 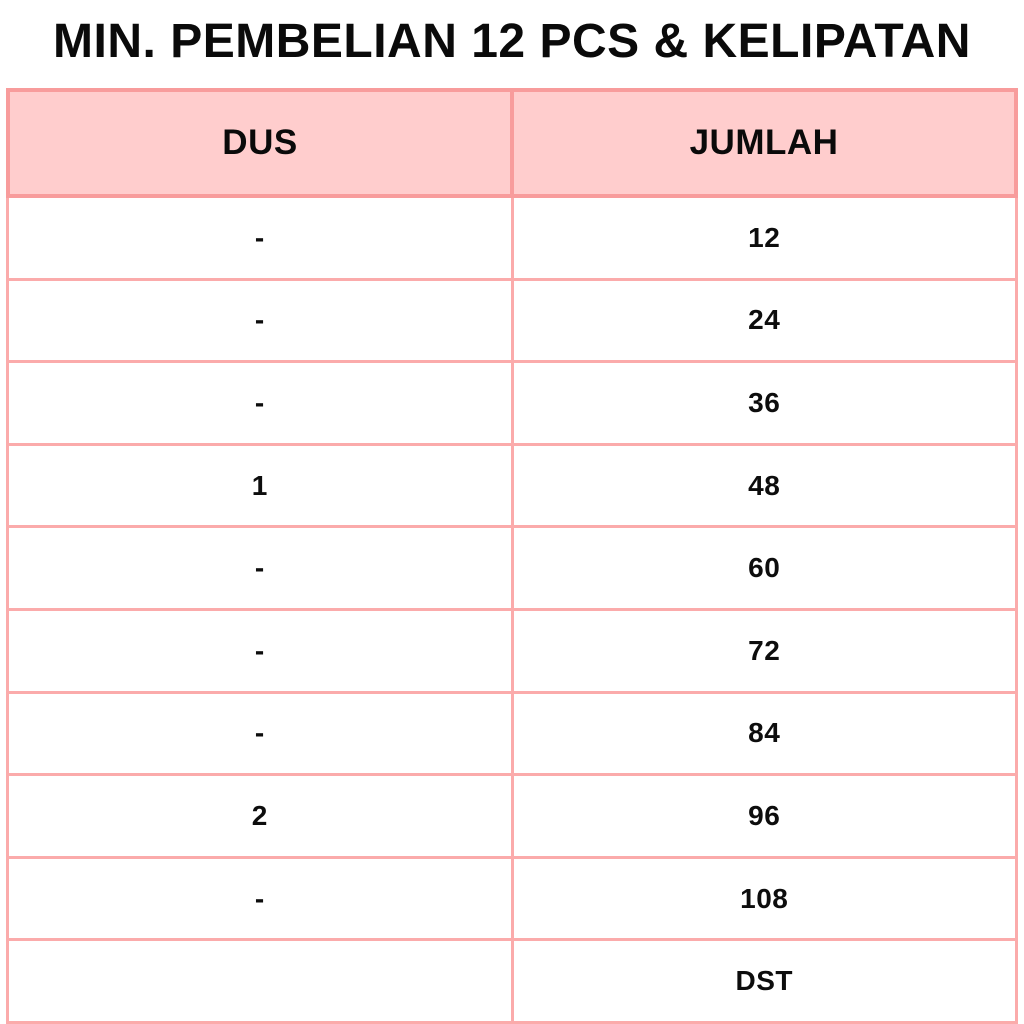 What do you see at coordinates (261, 981) in the screenshot?
I see `cell-dus` at bounding box center [261, 981].